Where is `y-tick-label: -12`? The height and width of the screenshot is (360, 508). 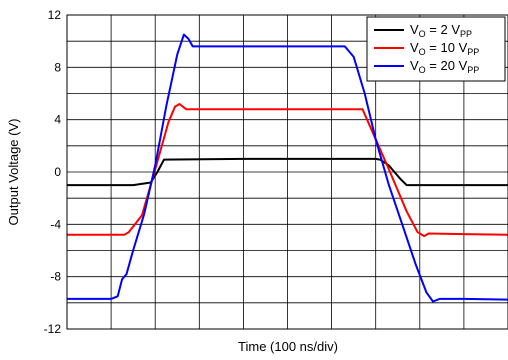 y-tick-label: -12 is located at coordinates (53, 329).